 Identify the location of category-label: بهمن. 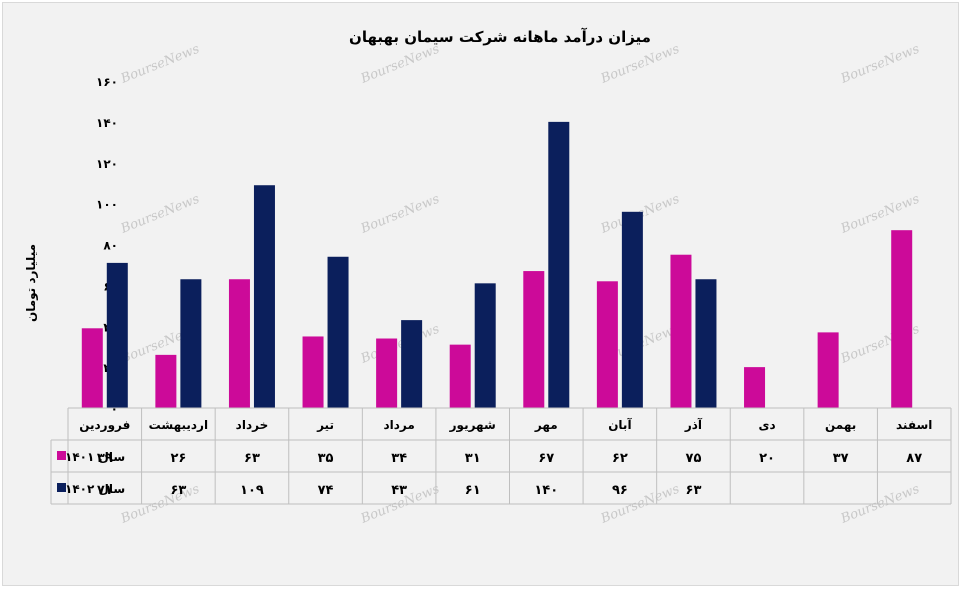
(840, 425).